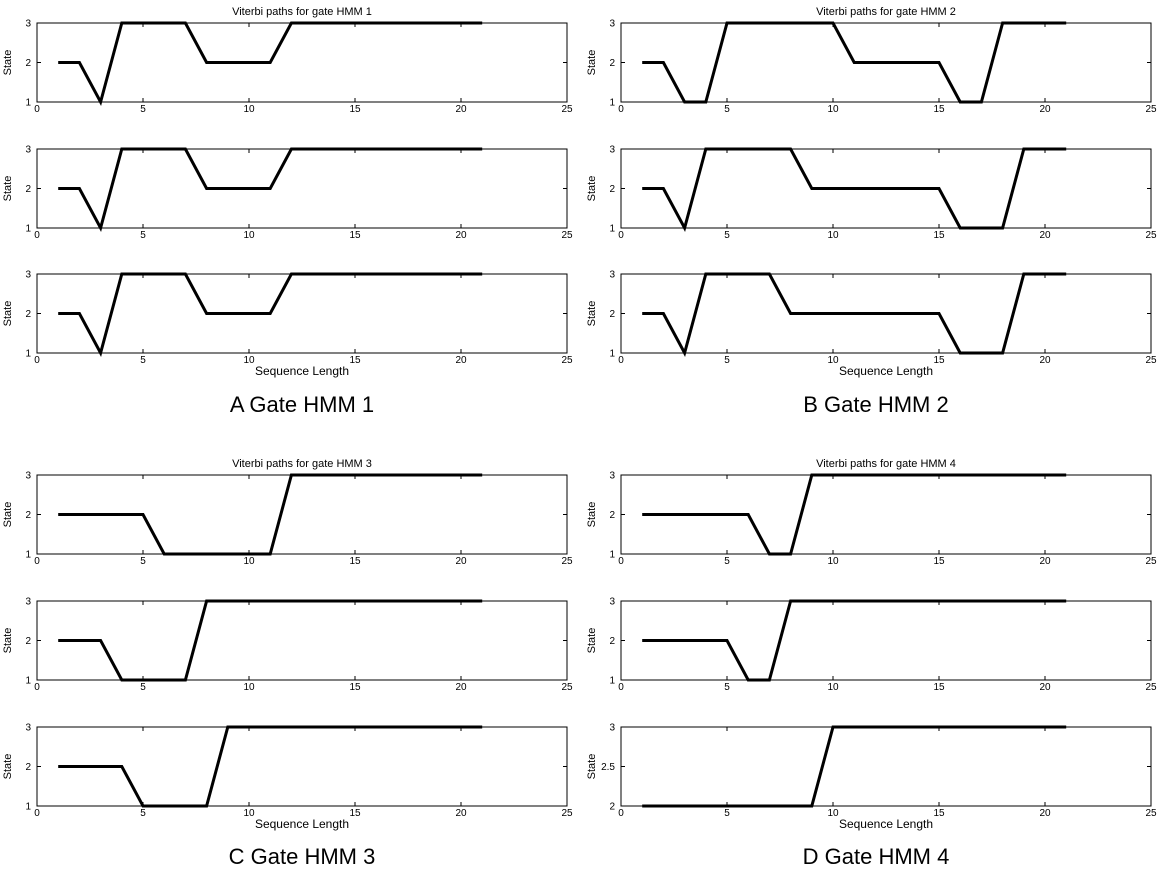 The width and height of the screenshot is (1159, 882). I want to click on subplot-2: 0 5 10 15 20 25 1 2 3 State, so click(287, 645).